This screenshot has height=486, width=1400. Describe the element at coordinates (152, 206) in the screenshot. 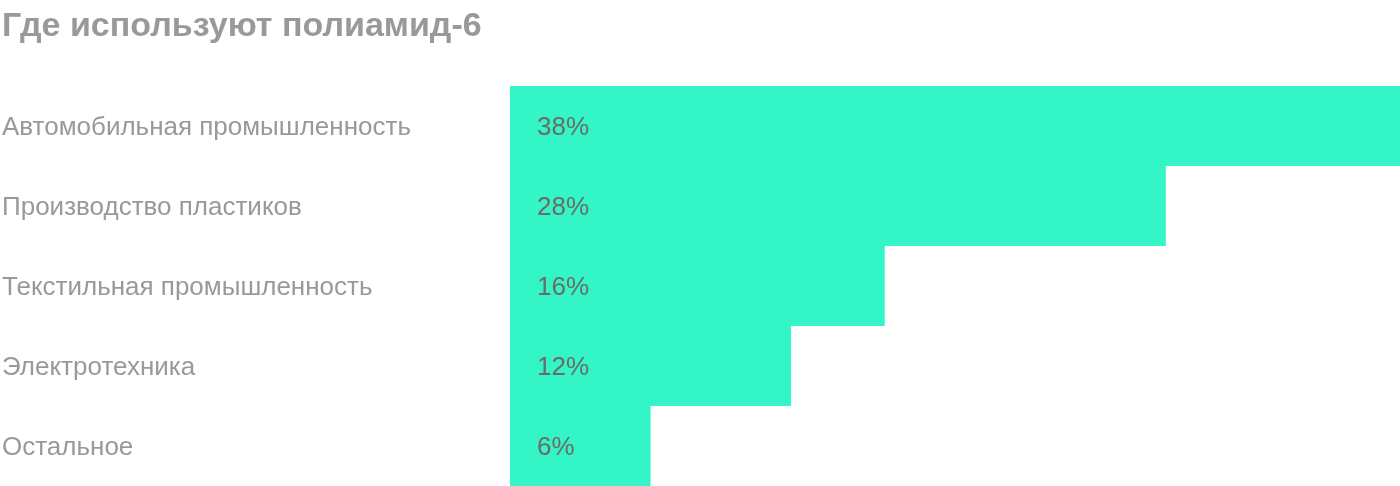

I see `y-tick-label: Производство пластиков` at that location.